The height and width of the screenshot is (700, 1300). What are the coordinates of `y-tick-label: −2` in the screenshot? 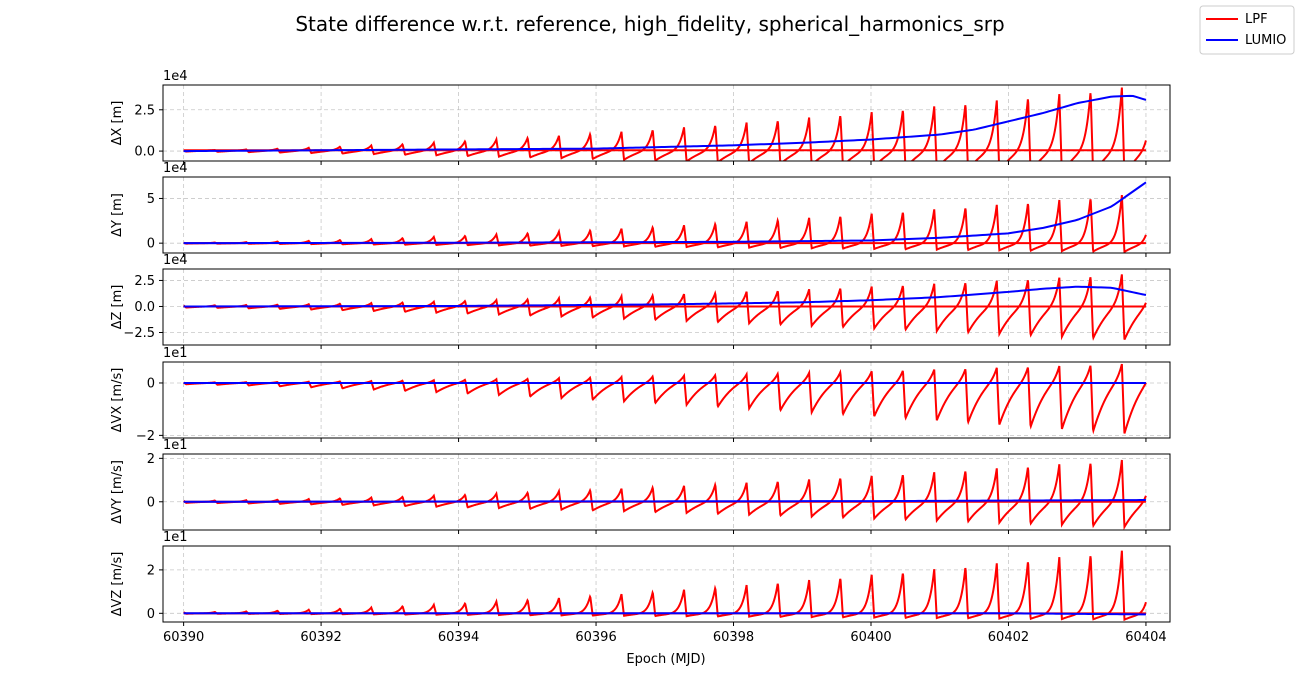 It's located at (145, 436).